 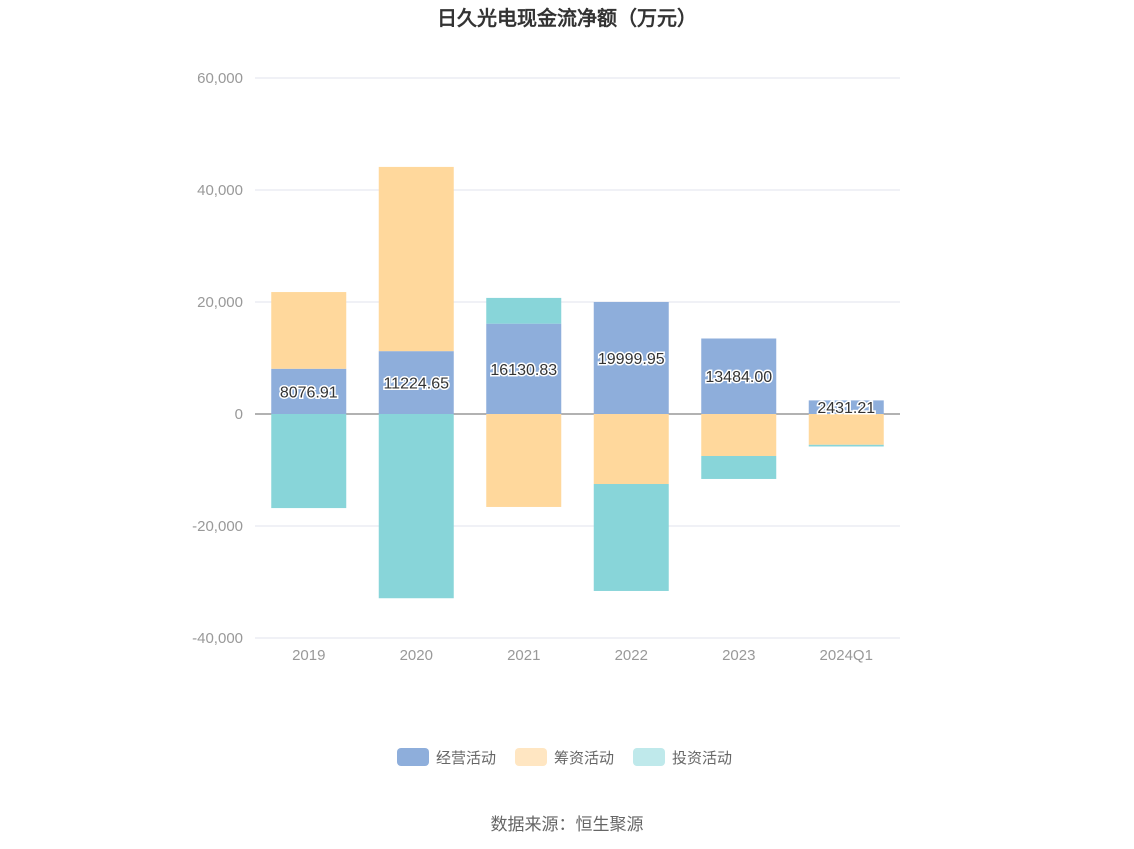 I want to click on bar-经营活动-2019, so click(x=309, y=391).